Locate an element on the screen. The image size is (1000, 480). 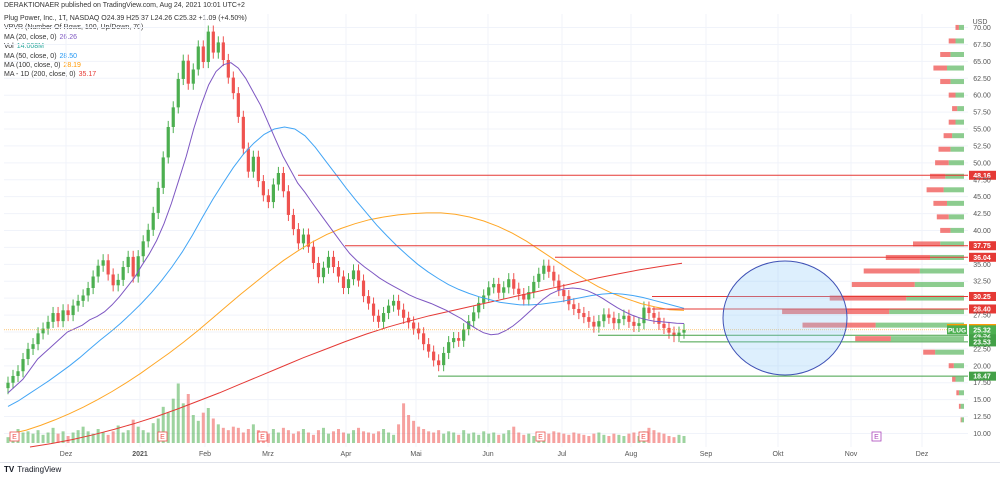
earnings-marker-label: E is located at coordinates (162, 437).